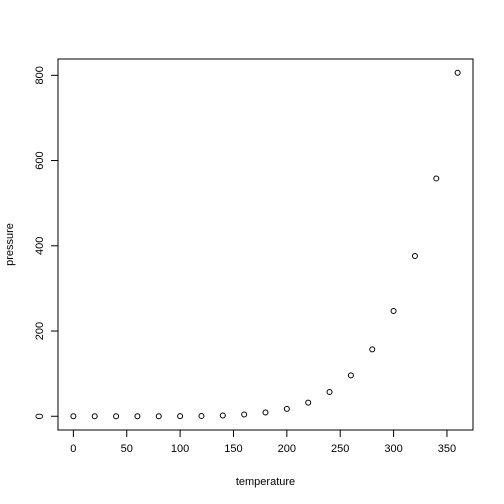 The height and width of the screenshot is (504, 504). Describe the element at coordinates (40, 331) in the screenshot. I see `y-tick-label: 200` at that location.